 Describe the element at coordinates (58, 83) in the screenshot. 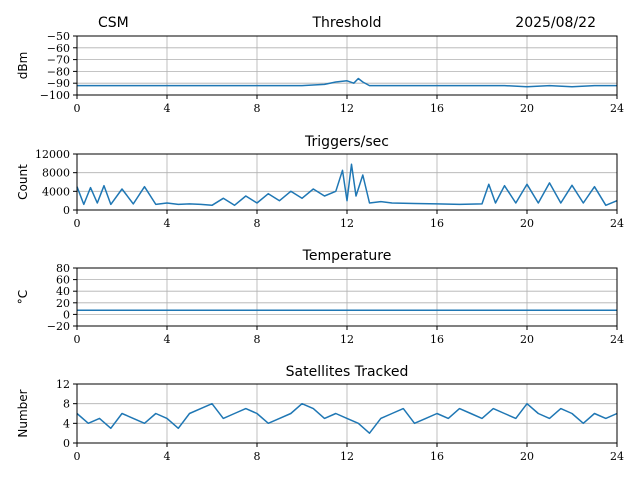

I see `y-tick-label: −90` at that location.